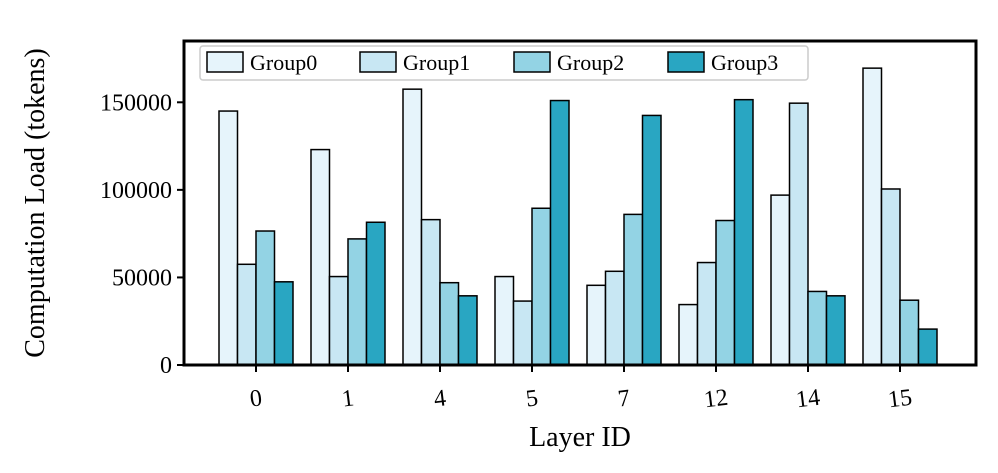 The height and width of the screenshot is (473, 998). I want to click on legend-label-group3: Group3, so click(744, 62).